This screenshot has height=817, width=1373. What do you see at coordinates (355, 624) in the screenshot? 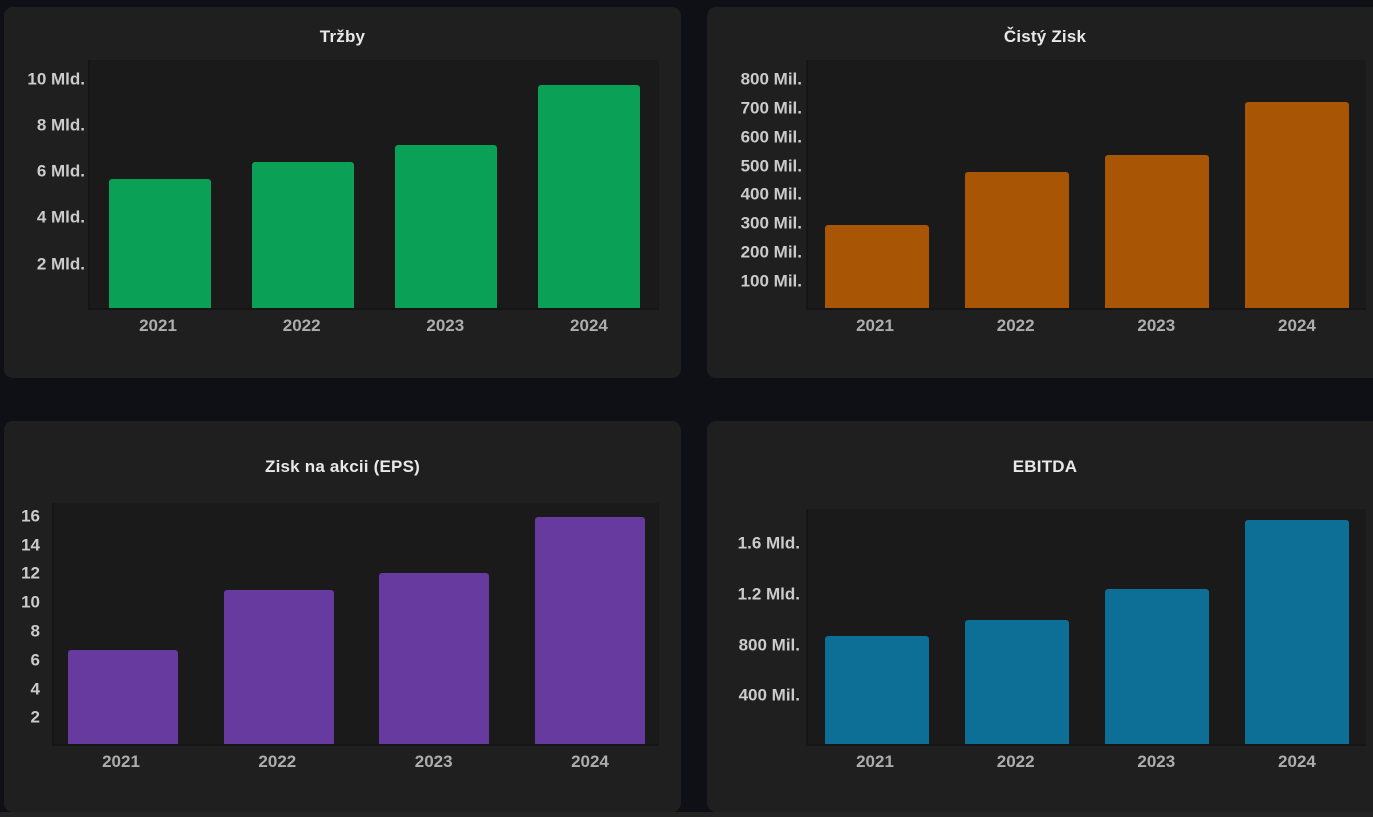
I see `plot-area-eps` at bounding box center [355, 624].